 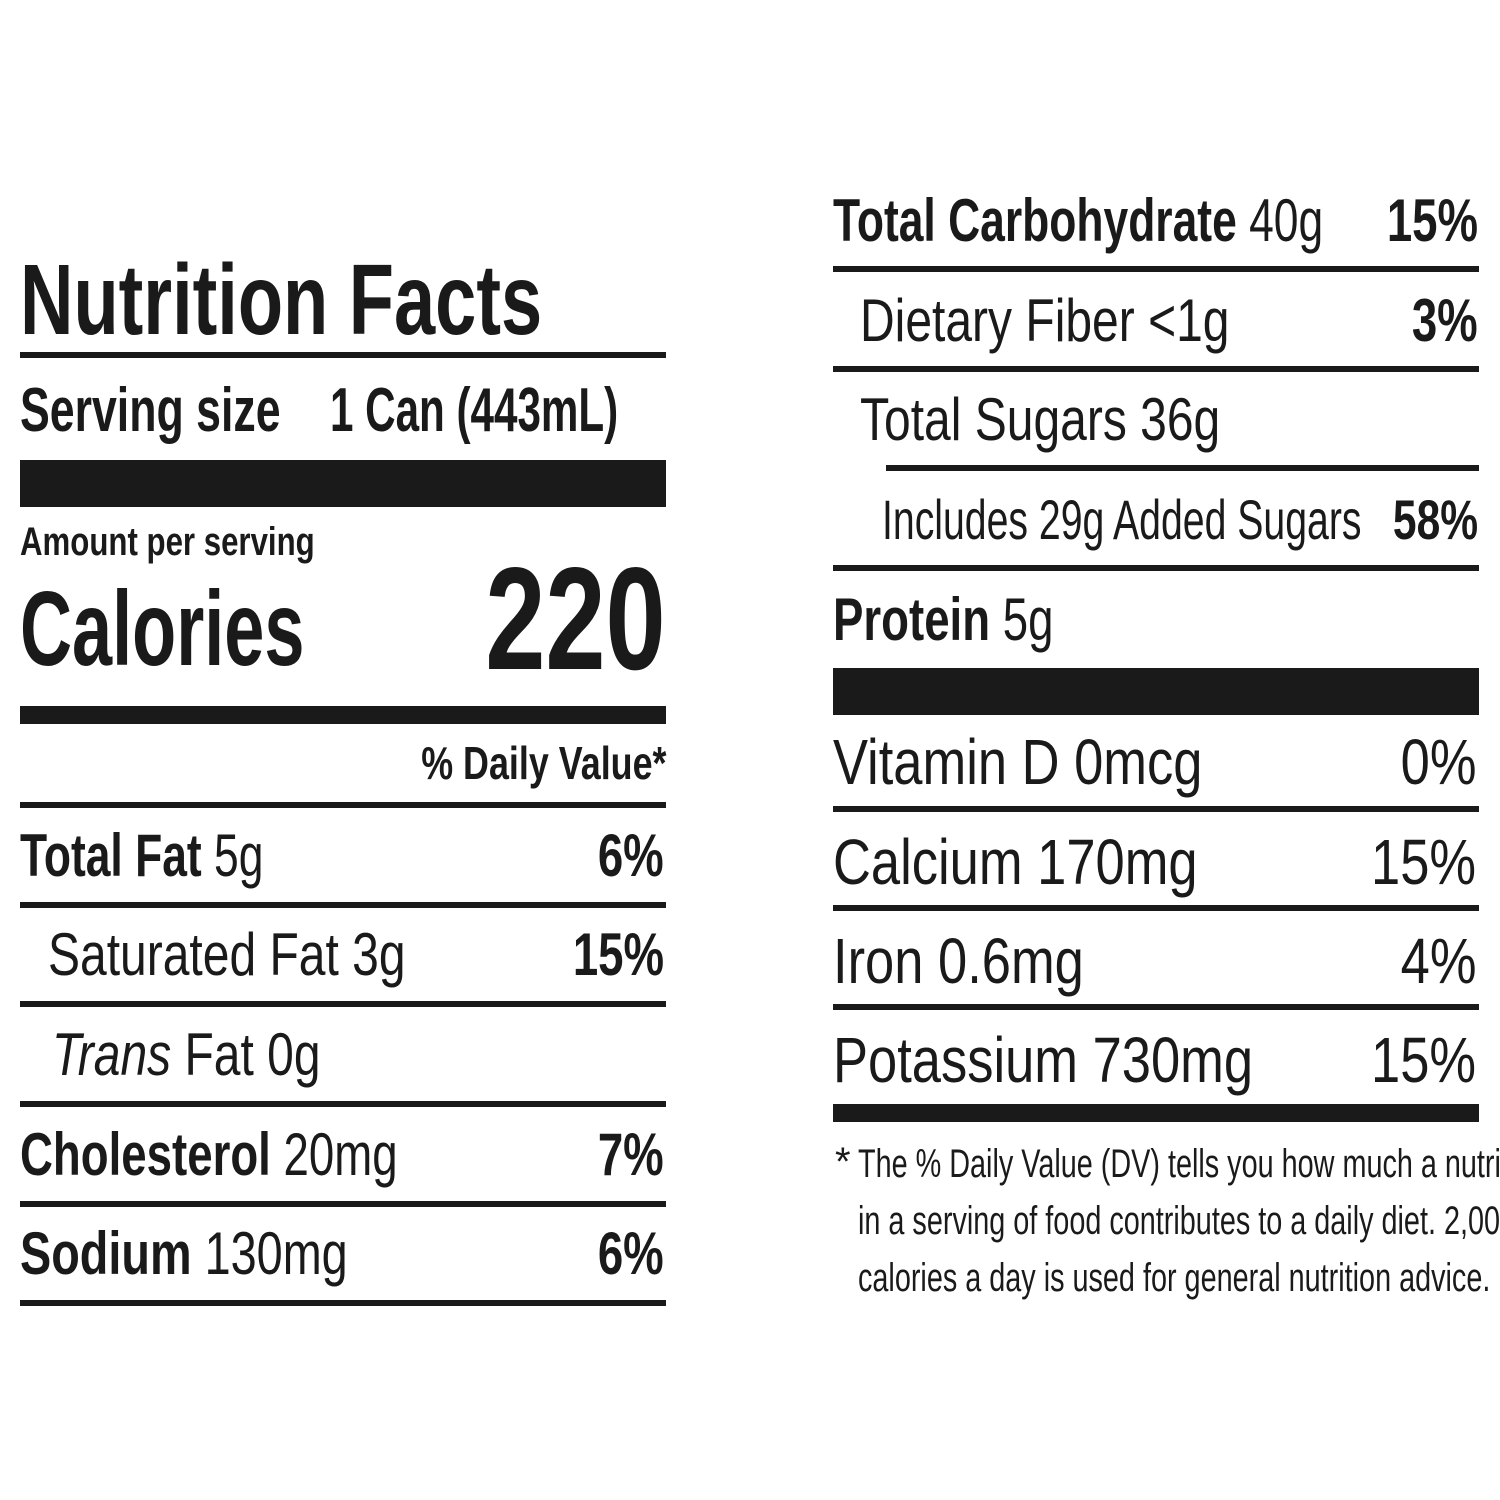 What do you see at coordinates (1117, 862) in the screenshot?
I see `vitamin-amount: 170mg` at bounding box center [1117, 862].